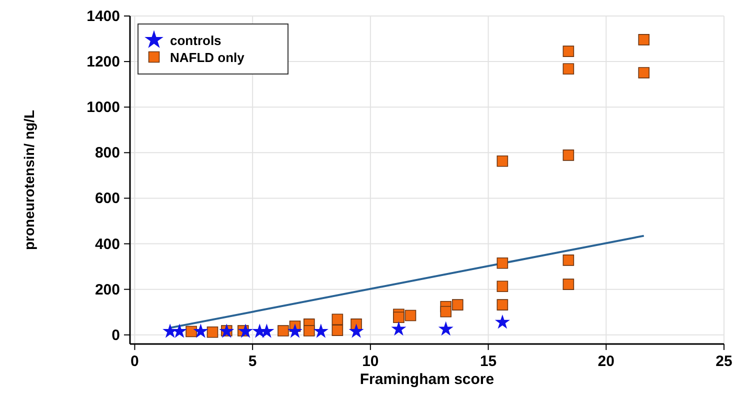 The image size is (756, 402). What do you see at coordinates (427, 379) in the screenshot?
I see `x-axis-title: Framingham score` at bounding box center [427, 379].